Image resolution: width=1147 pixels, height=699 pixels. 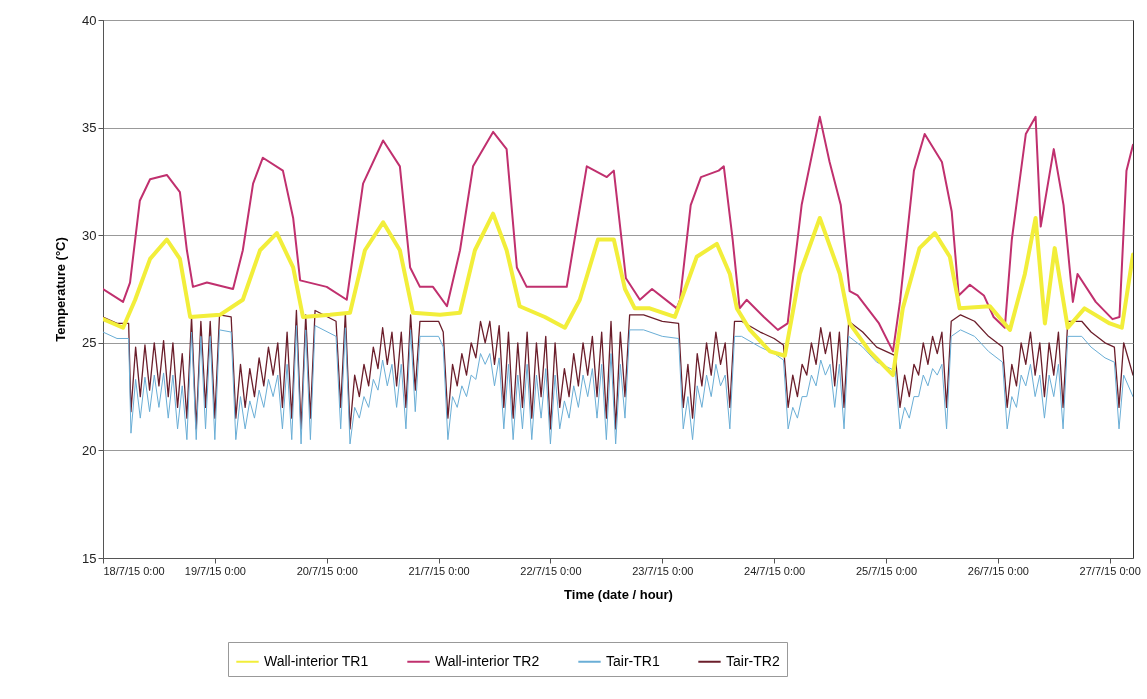 What do you see at coordinates (89, 20) in the screenshot?
I see `y-tick-label: 40` at bounding box center [89, 20].